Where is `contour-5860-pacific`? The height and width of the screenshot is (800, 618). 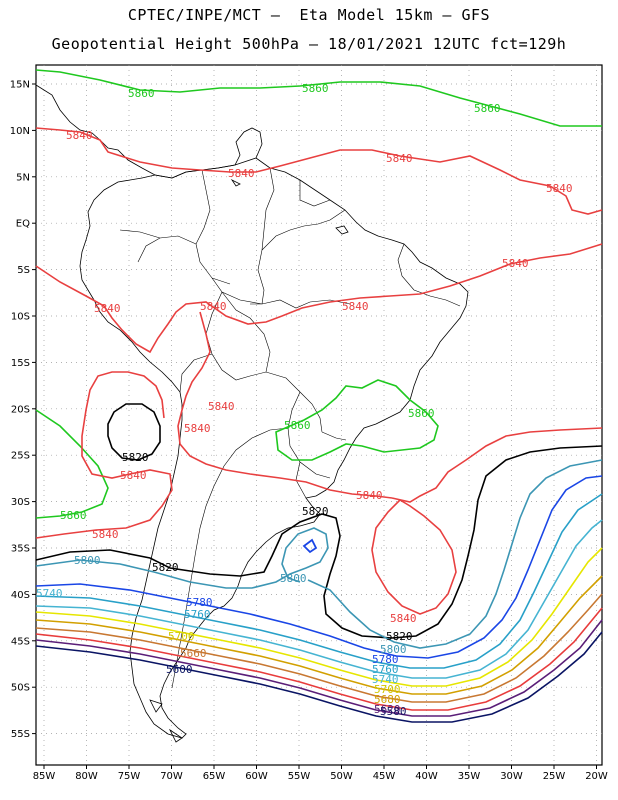 contour-5860-pacific is located at coordinates (72, 464).